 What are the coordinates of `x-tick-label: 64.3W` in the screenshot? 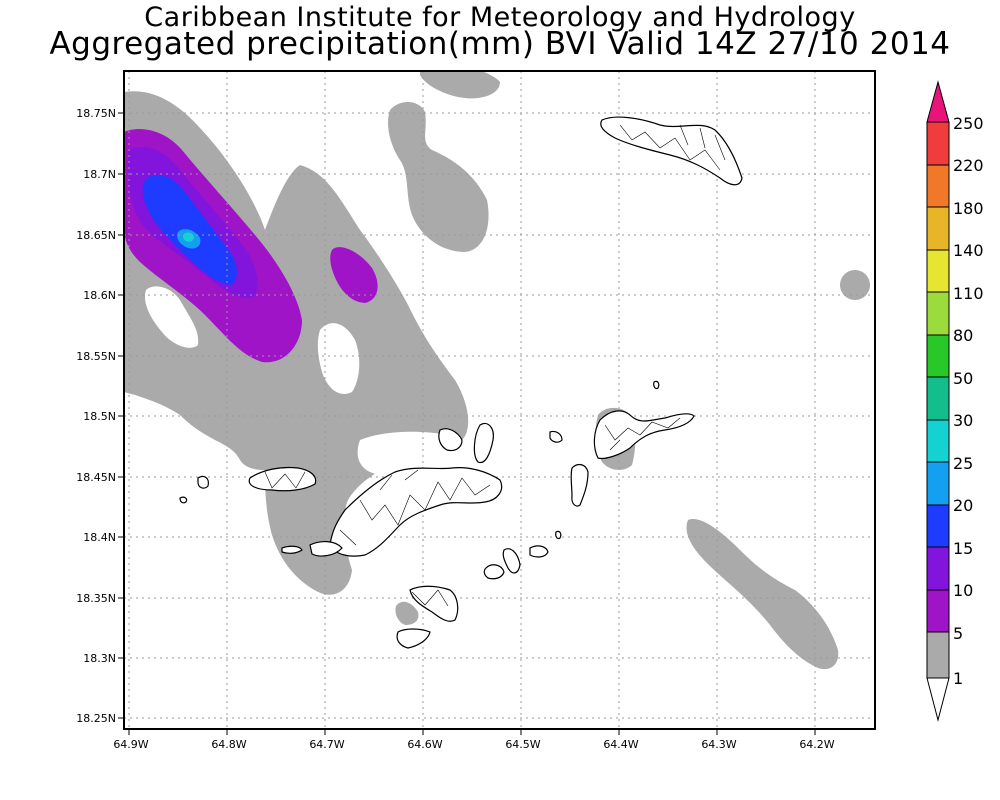 It's located at (718, 744).